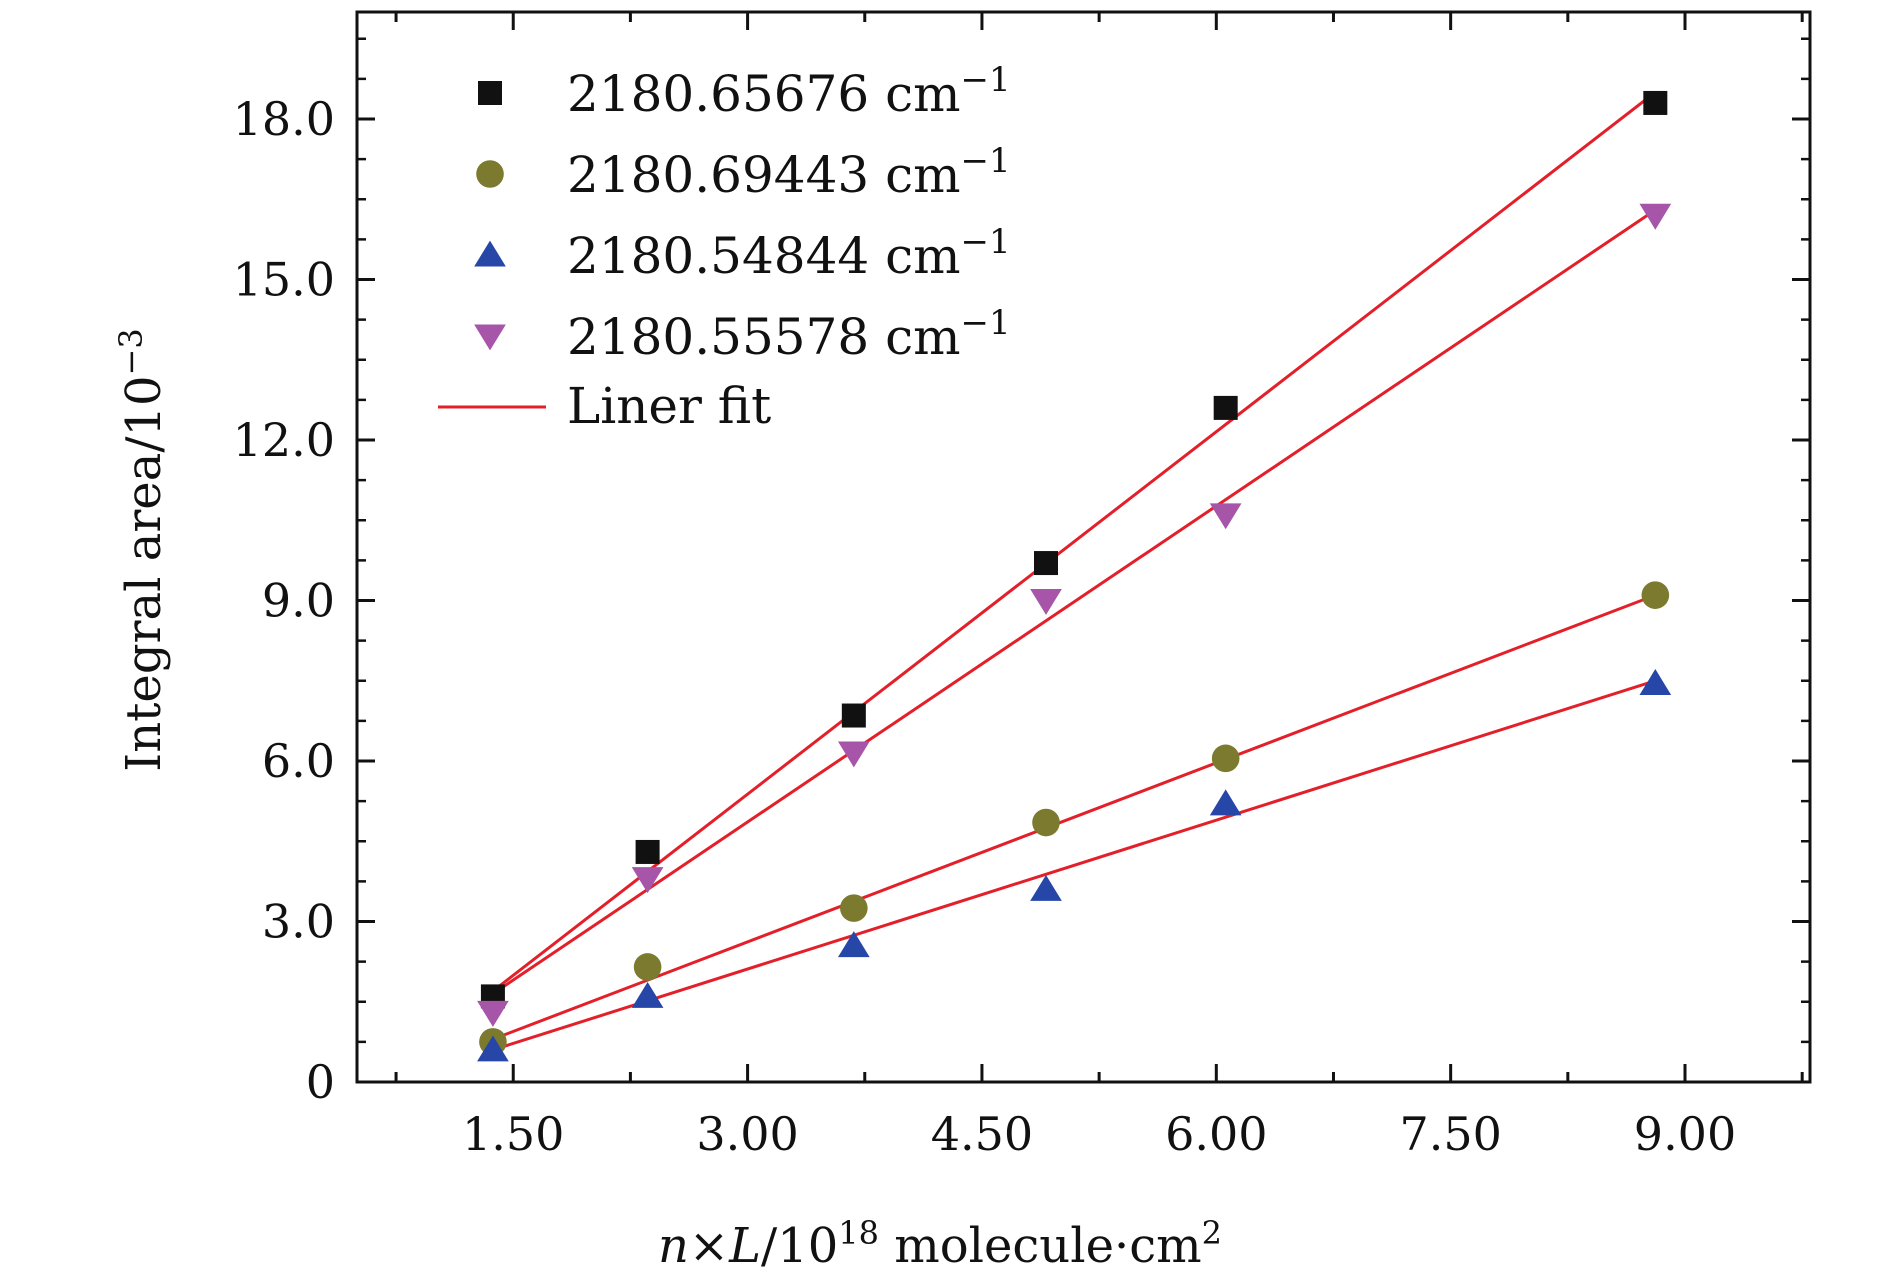  I want to click on x-tick-label: 1.50, so click(513, 1134).